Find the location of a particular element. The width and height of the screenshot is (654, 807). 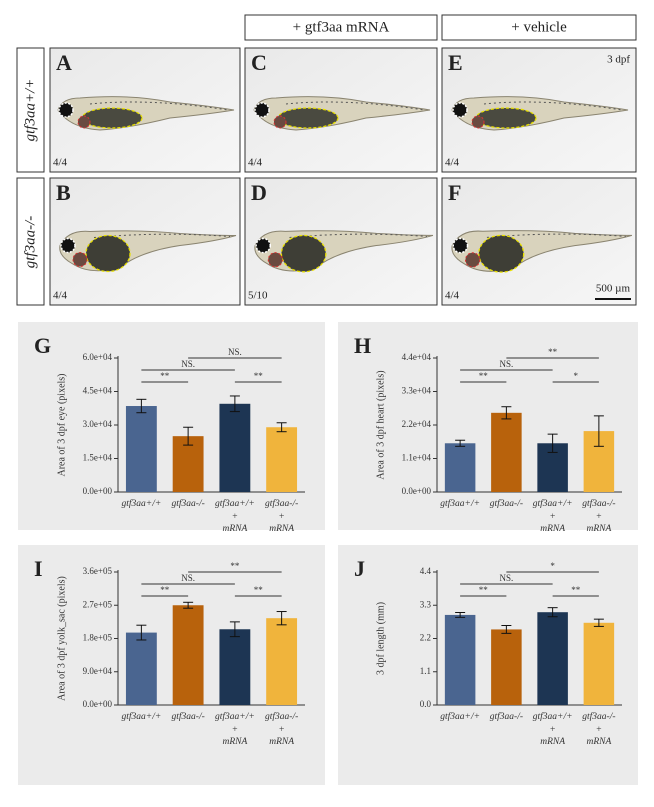

y-tick-label: 2.2e+04 is located at coordinates (417, 424).